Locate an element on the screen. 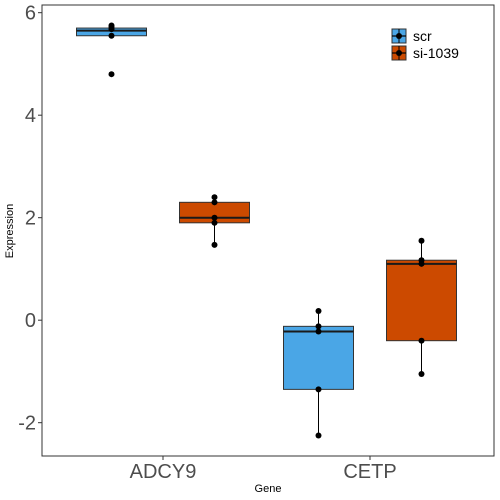 The height and width of the screenshot is (500, 500). box-scr-CETP is located at coordinates (318, 357).